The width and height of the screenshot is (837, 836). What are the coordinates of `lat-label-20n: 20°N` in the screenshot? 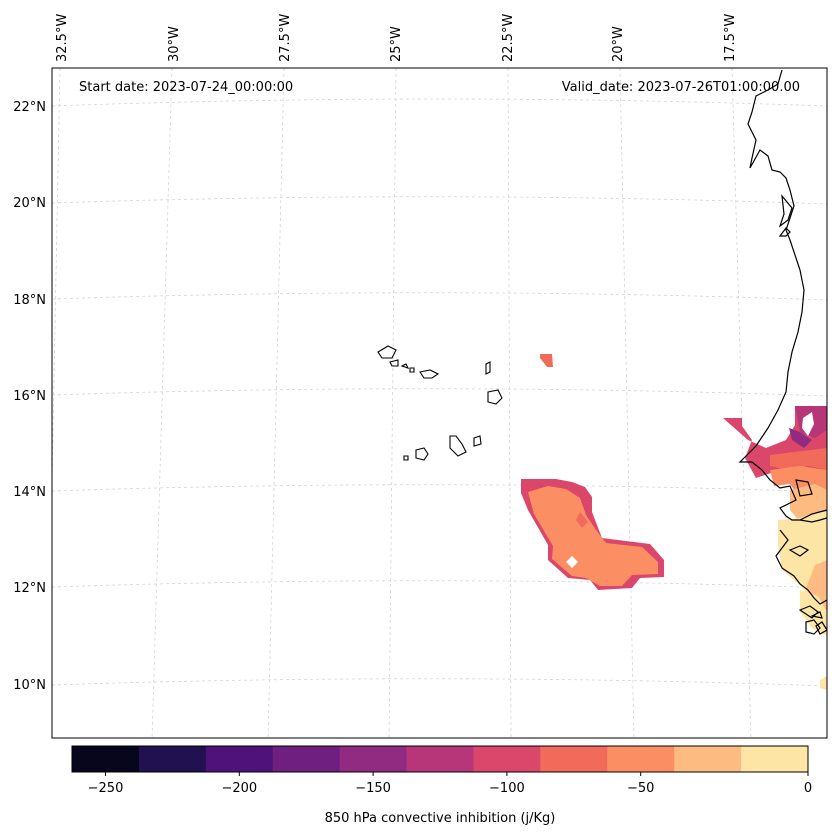 It's located at (29, 203).